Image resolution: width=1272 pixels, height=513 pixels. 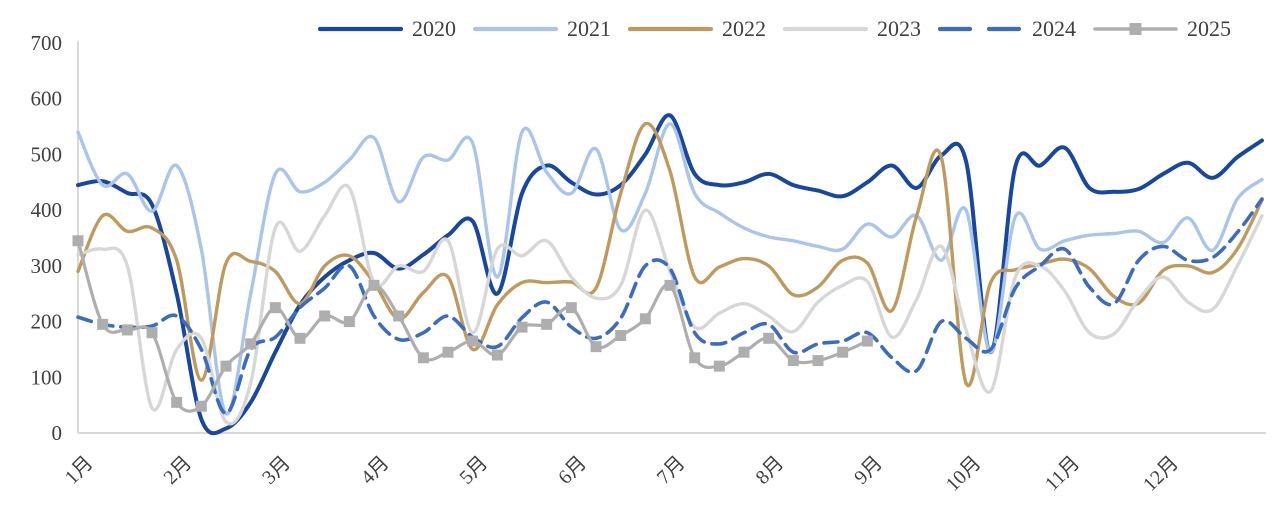 What do you see at coordinates (473, 470) in the screenshot?
I see `x-axis-tick-label: 5月` at bounding box center [473, 470].